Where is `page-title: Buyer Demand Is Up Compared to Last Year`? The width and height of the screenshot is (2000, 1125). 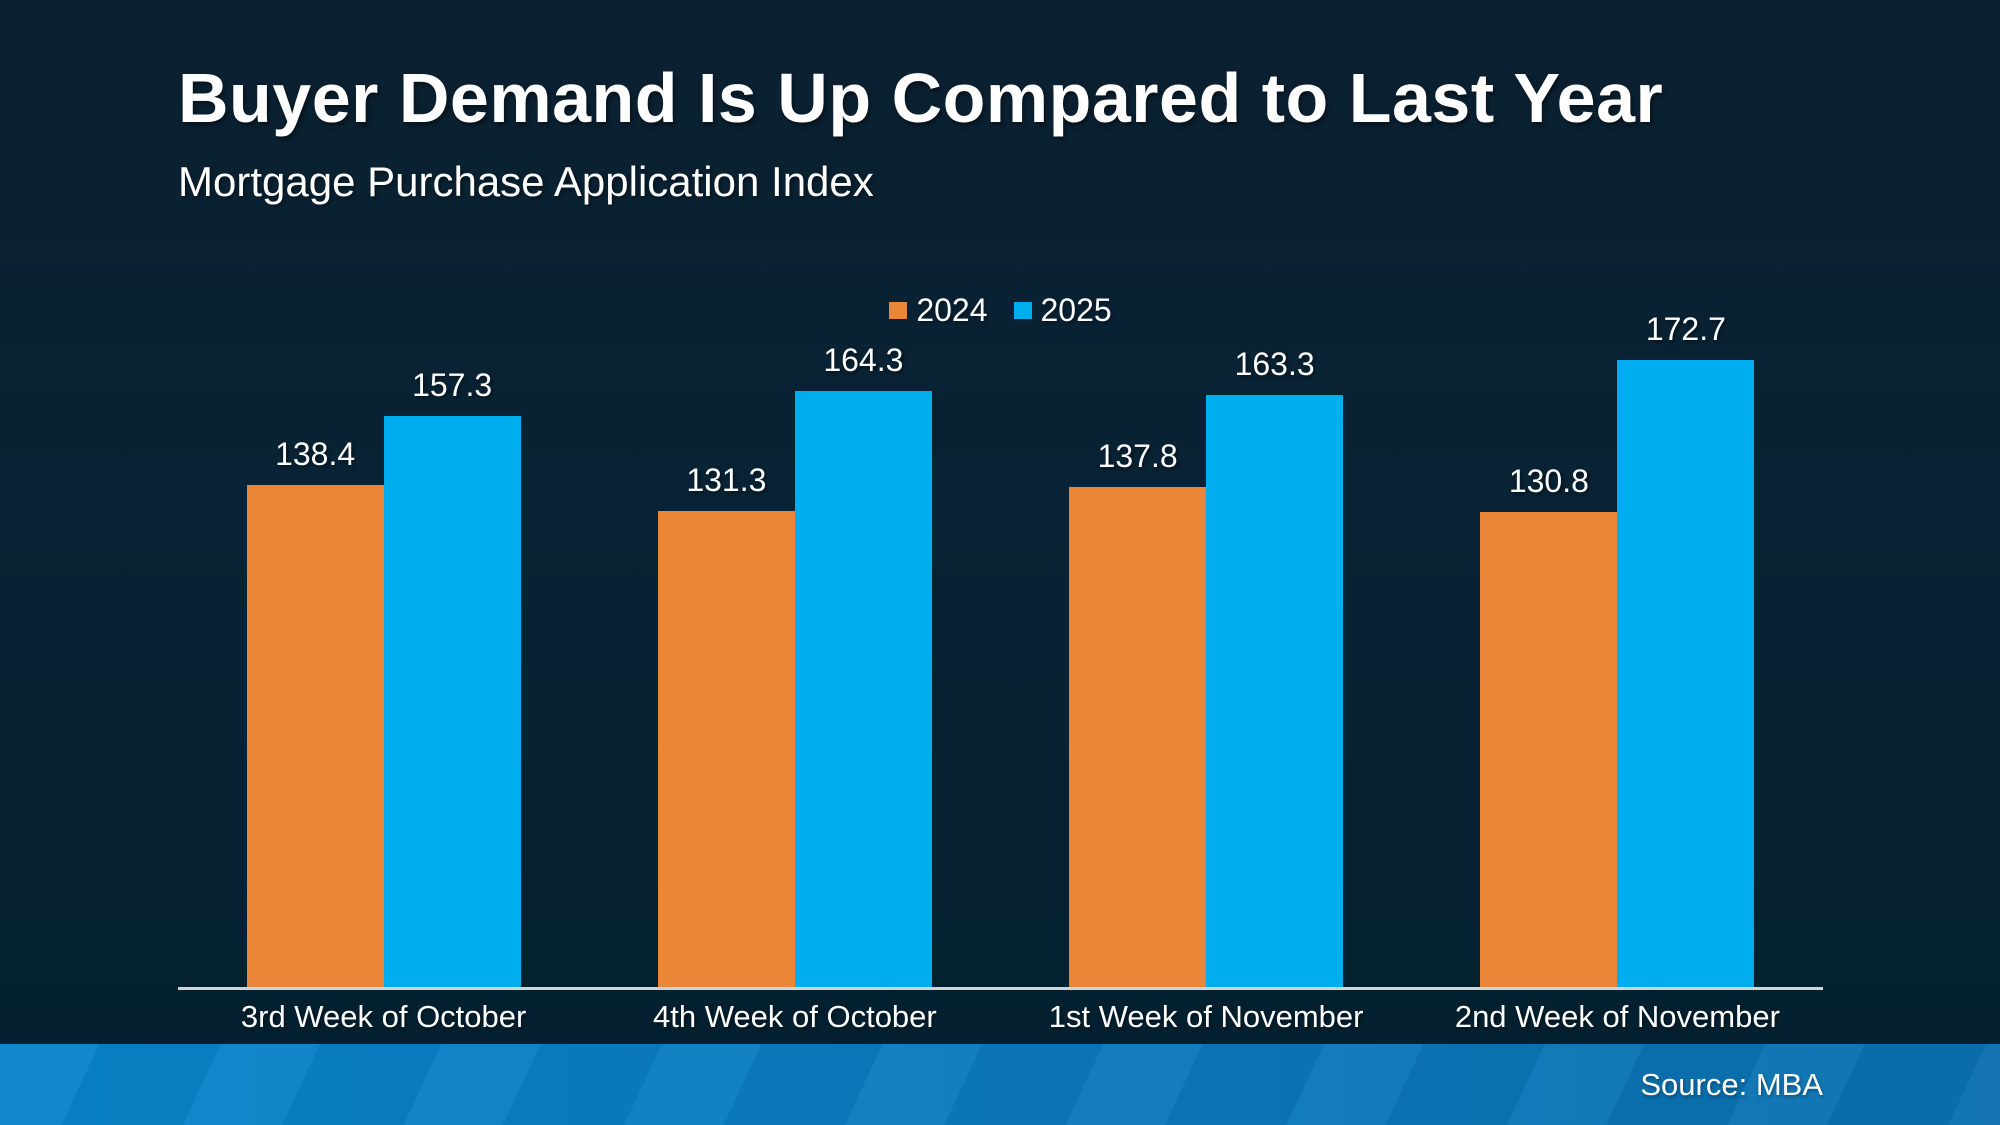 page-title: Buyer Demand Is Up Compared to Last Year is located at coordinates (921, 98).